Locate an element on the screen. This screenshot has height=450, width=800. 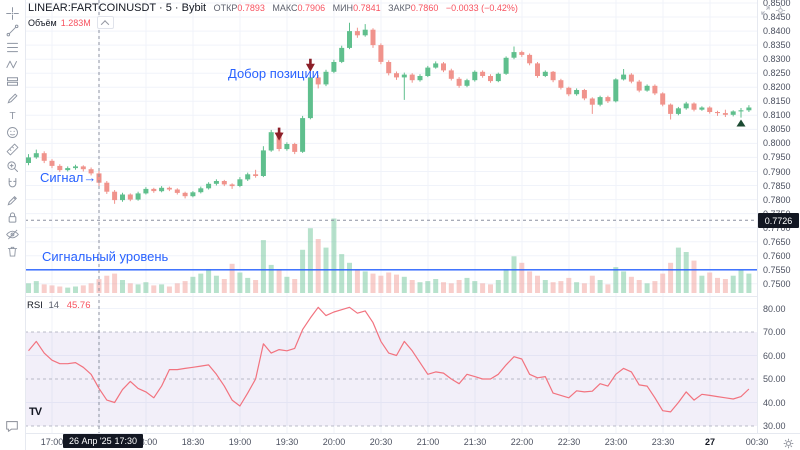
symbol-title: LINEAR:FARTCOINUSDT · 5 · Bybit is located at coordinates (117, 8).